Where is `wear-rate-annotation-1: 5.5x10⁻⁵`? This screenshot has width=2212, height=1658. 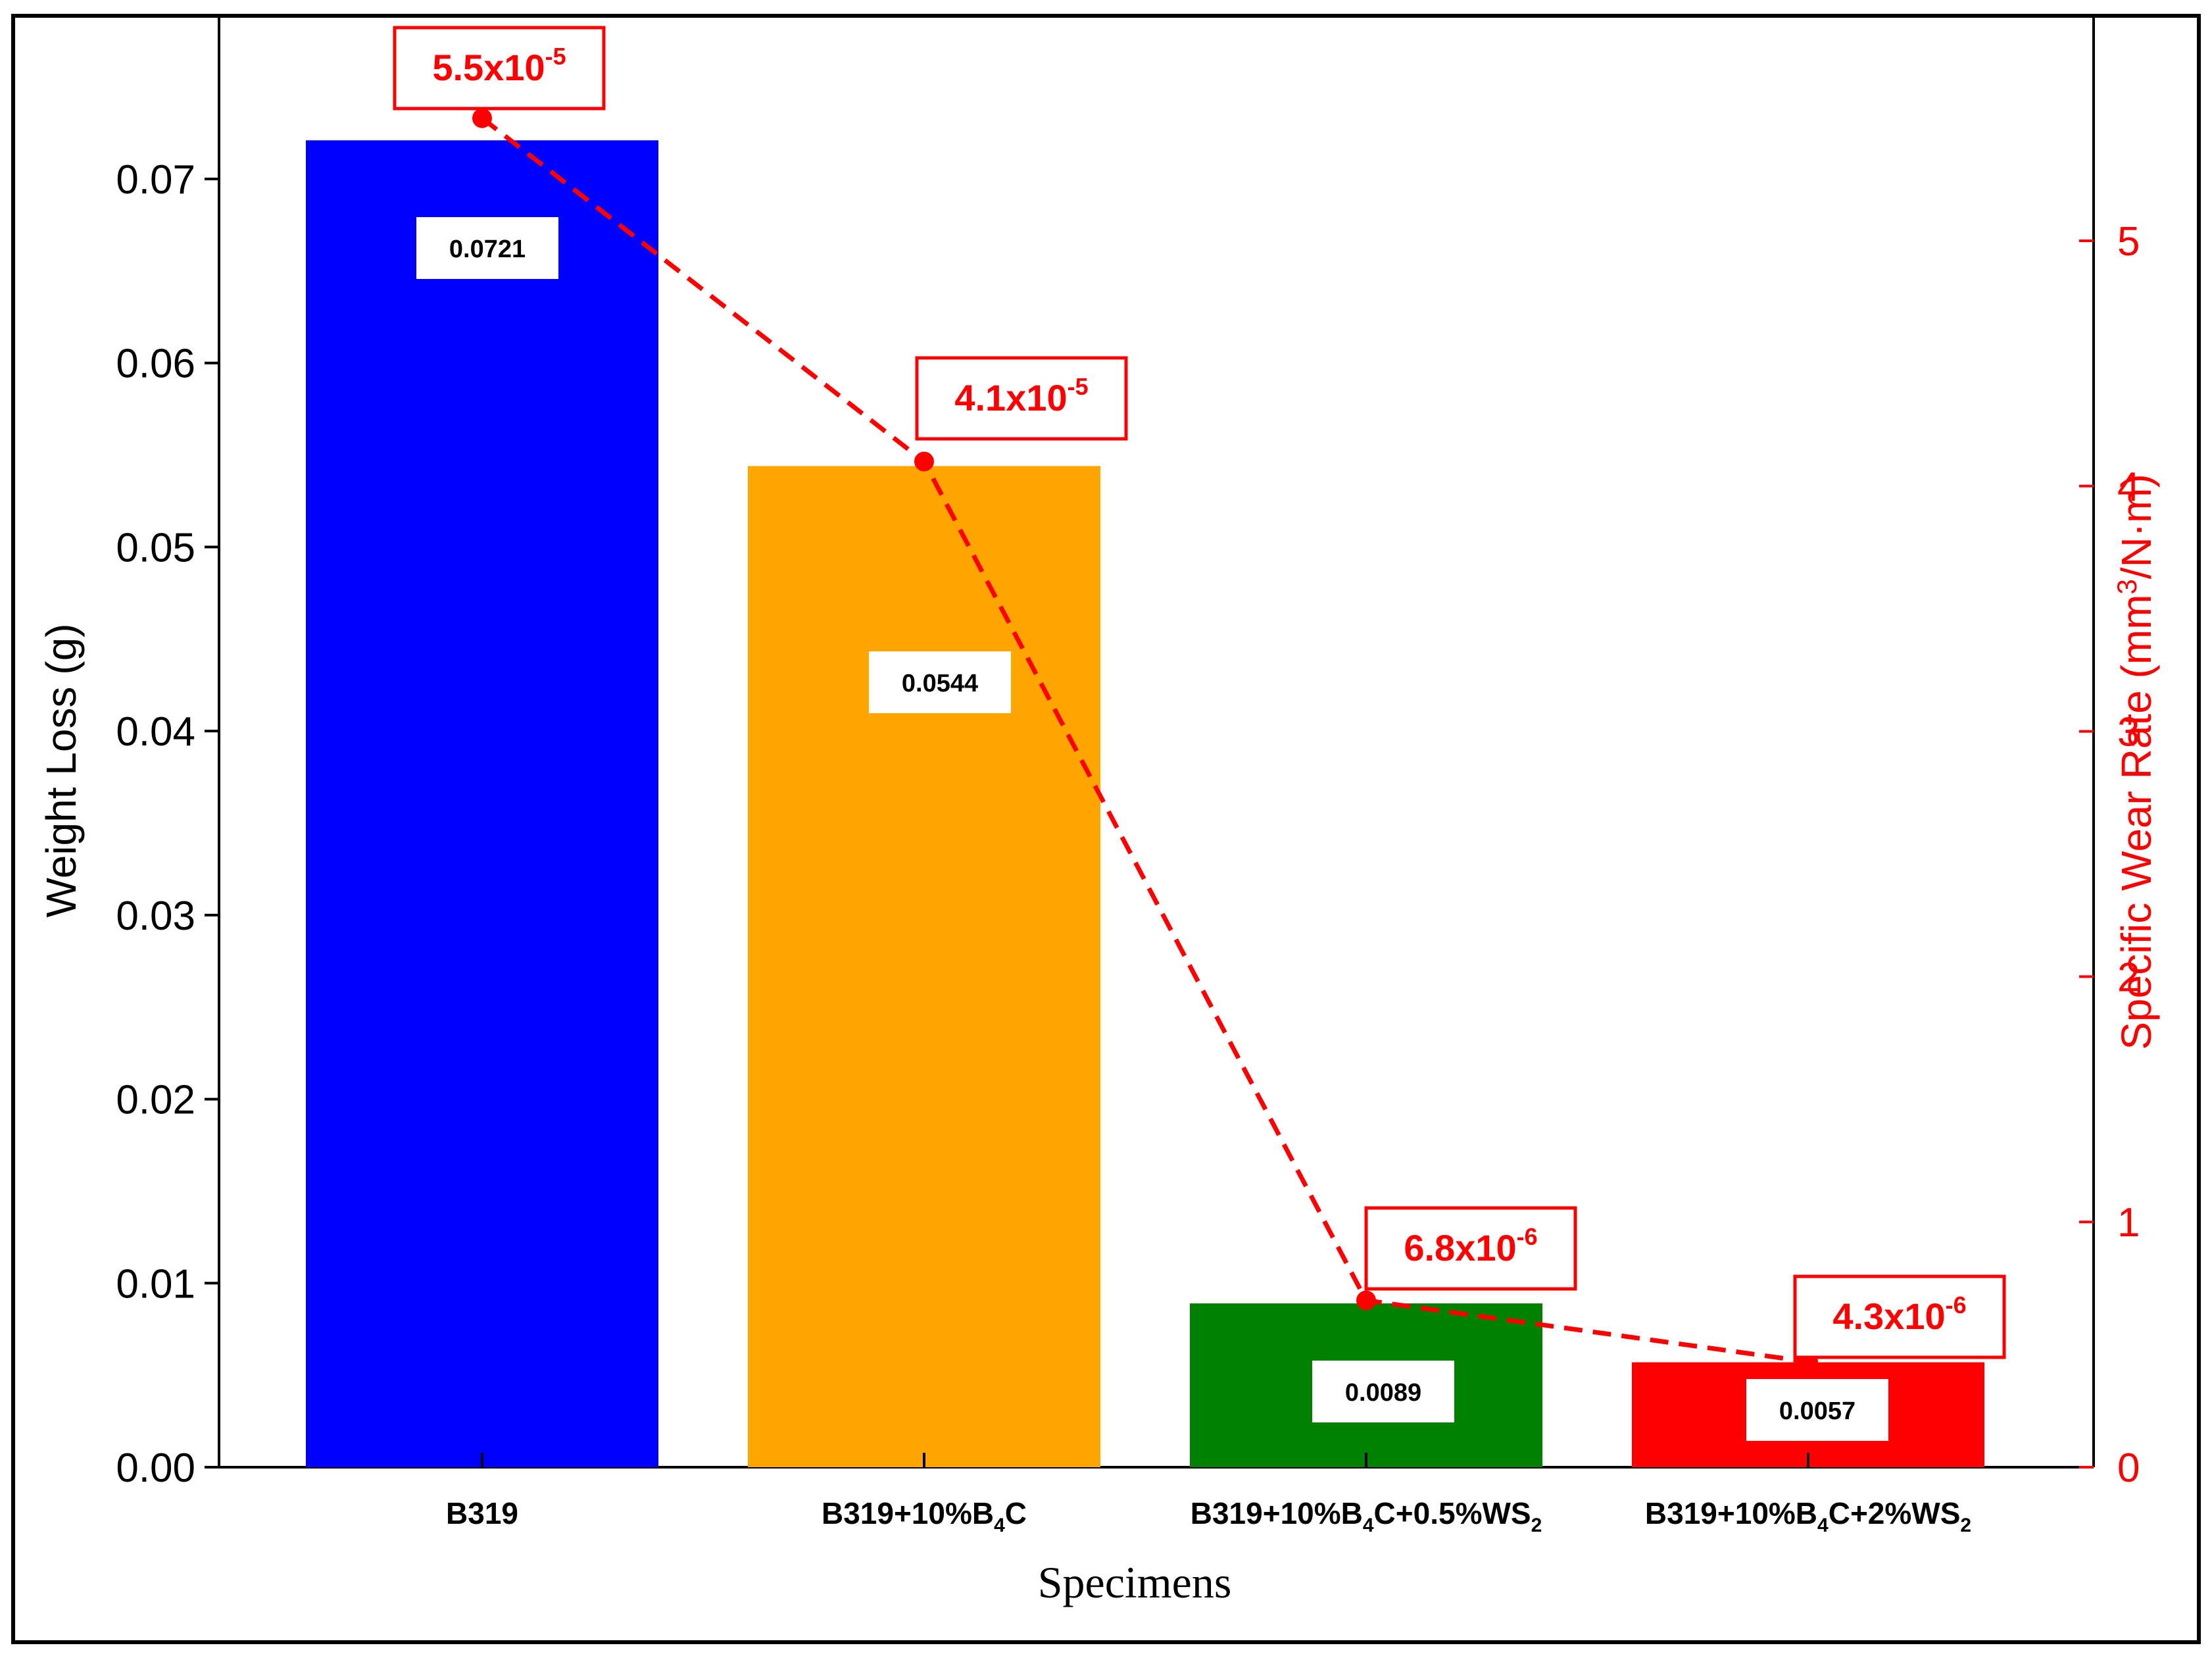
wear-rate-annotation-1: 5.5x10⁻⁵ is located at coordinates (499, 65).